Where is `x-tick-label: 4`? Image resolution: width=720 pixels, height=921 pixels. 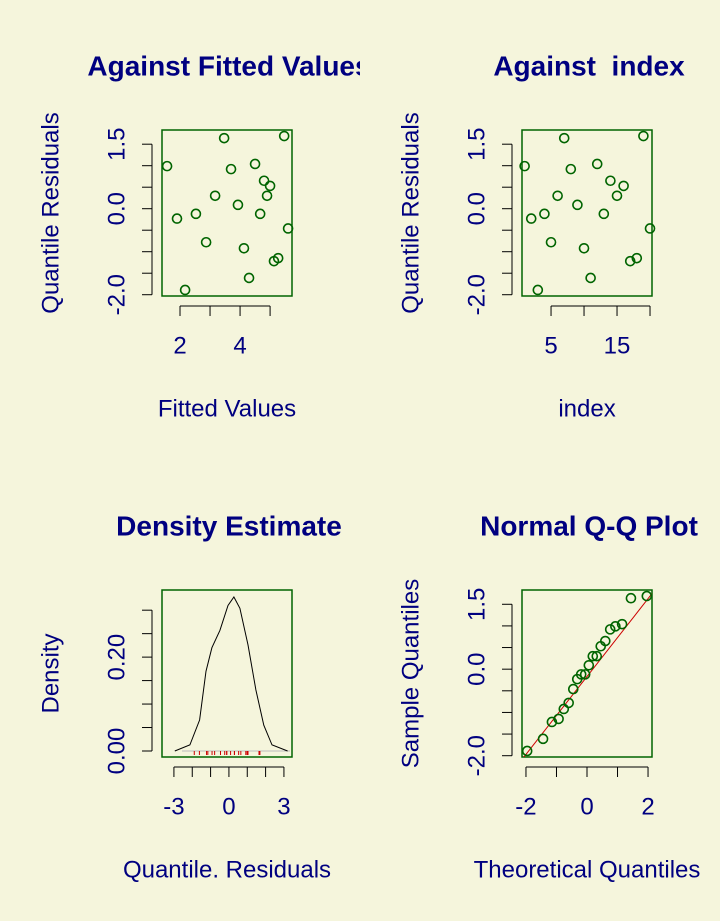
x-tick-label: 4 is located at coordinates (239, 345).